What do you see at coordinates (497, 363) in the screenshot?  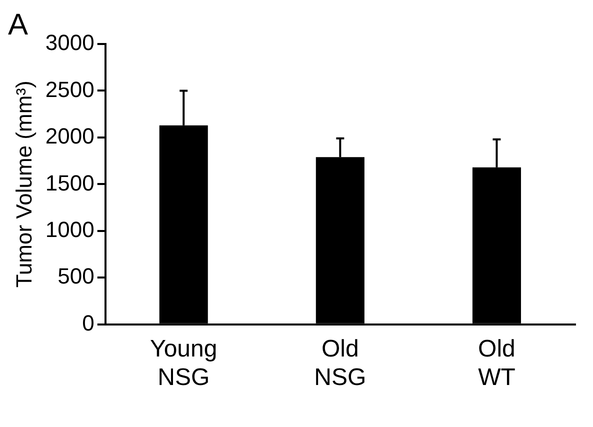 I see `x-tick-label: Old WT` at bounding box center [497, 363].